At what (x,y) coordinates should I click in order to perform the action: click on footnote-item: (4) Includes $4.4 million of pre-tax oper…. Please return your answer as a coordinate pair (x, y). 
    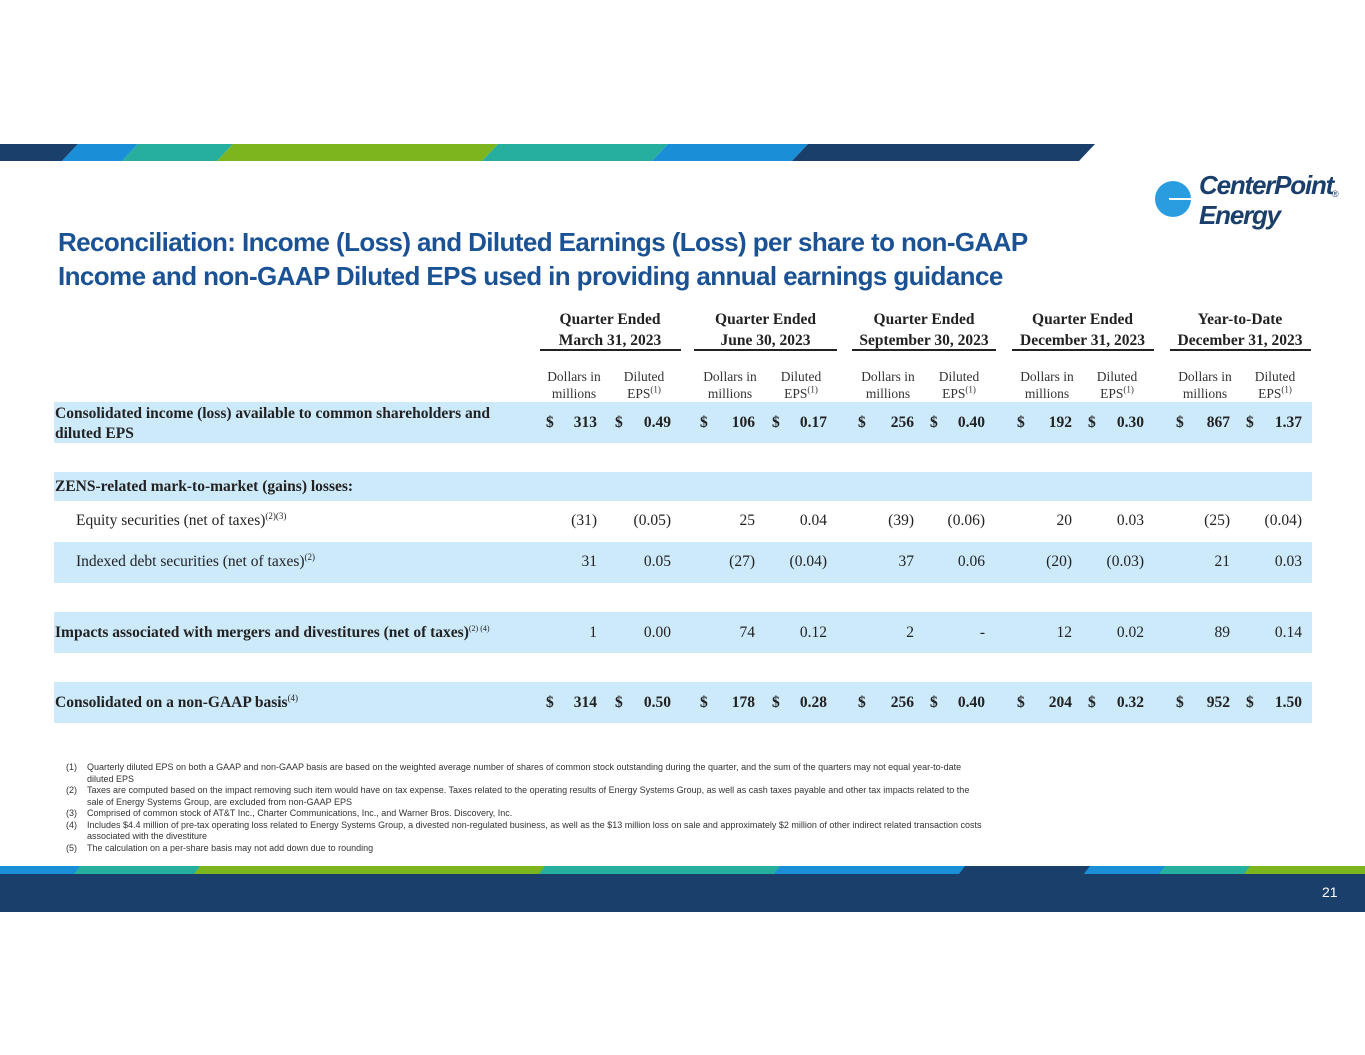
    Looking at the image, I should click on (524, 830).